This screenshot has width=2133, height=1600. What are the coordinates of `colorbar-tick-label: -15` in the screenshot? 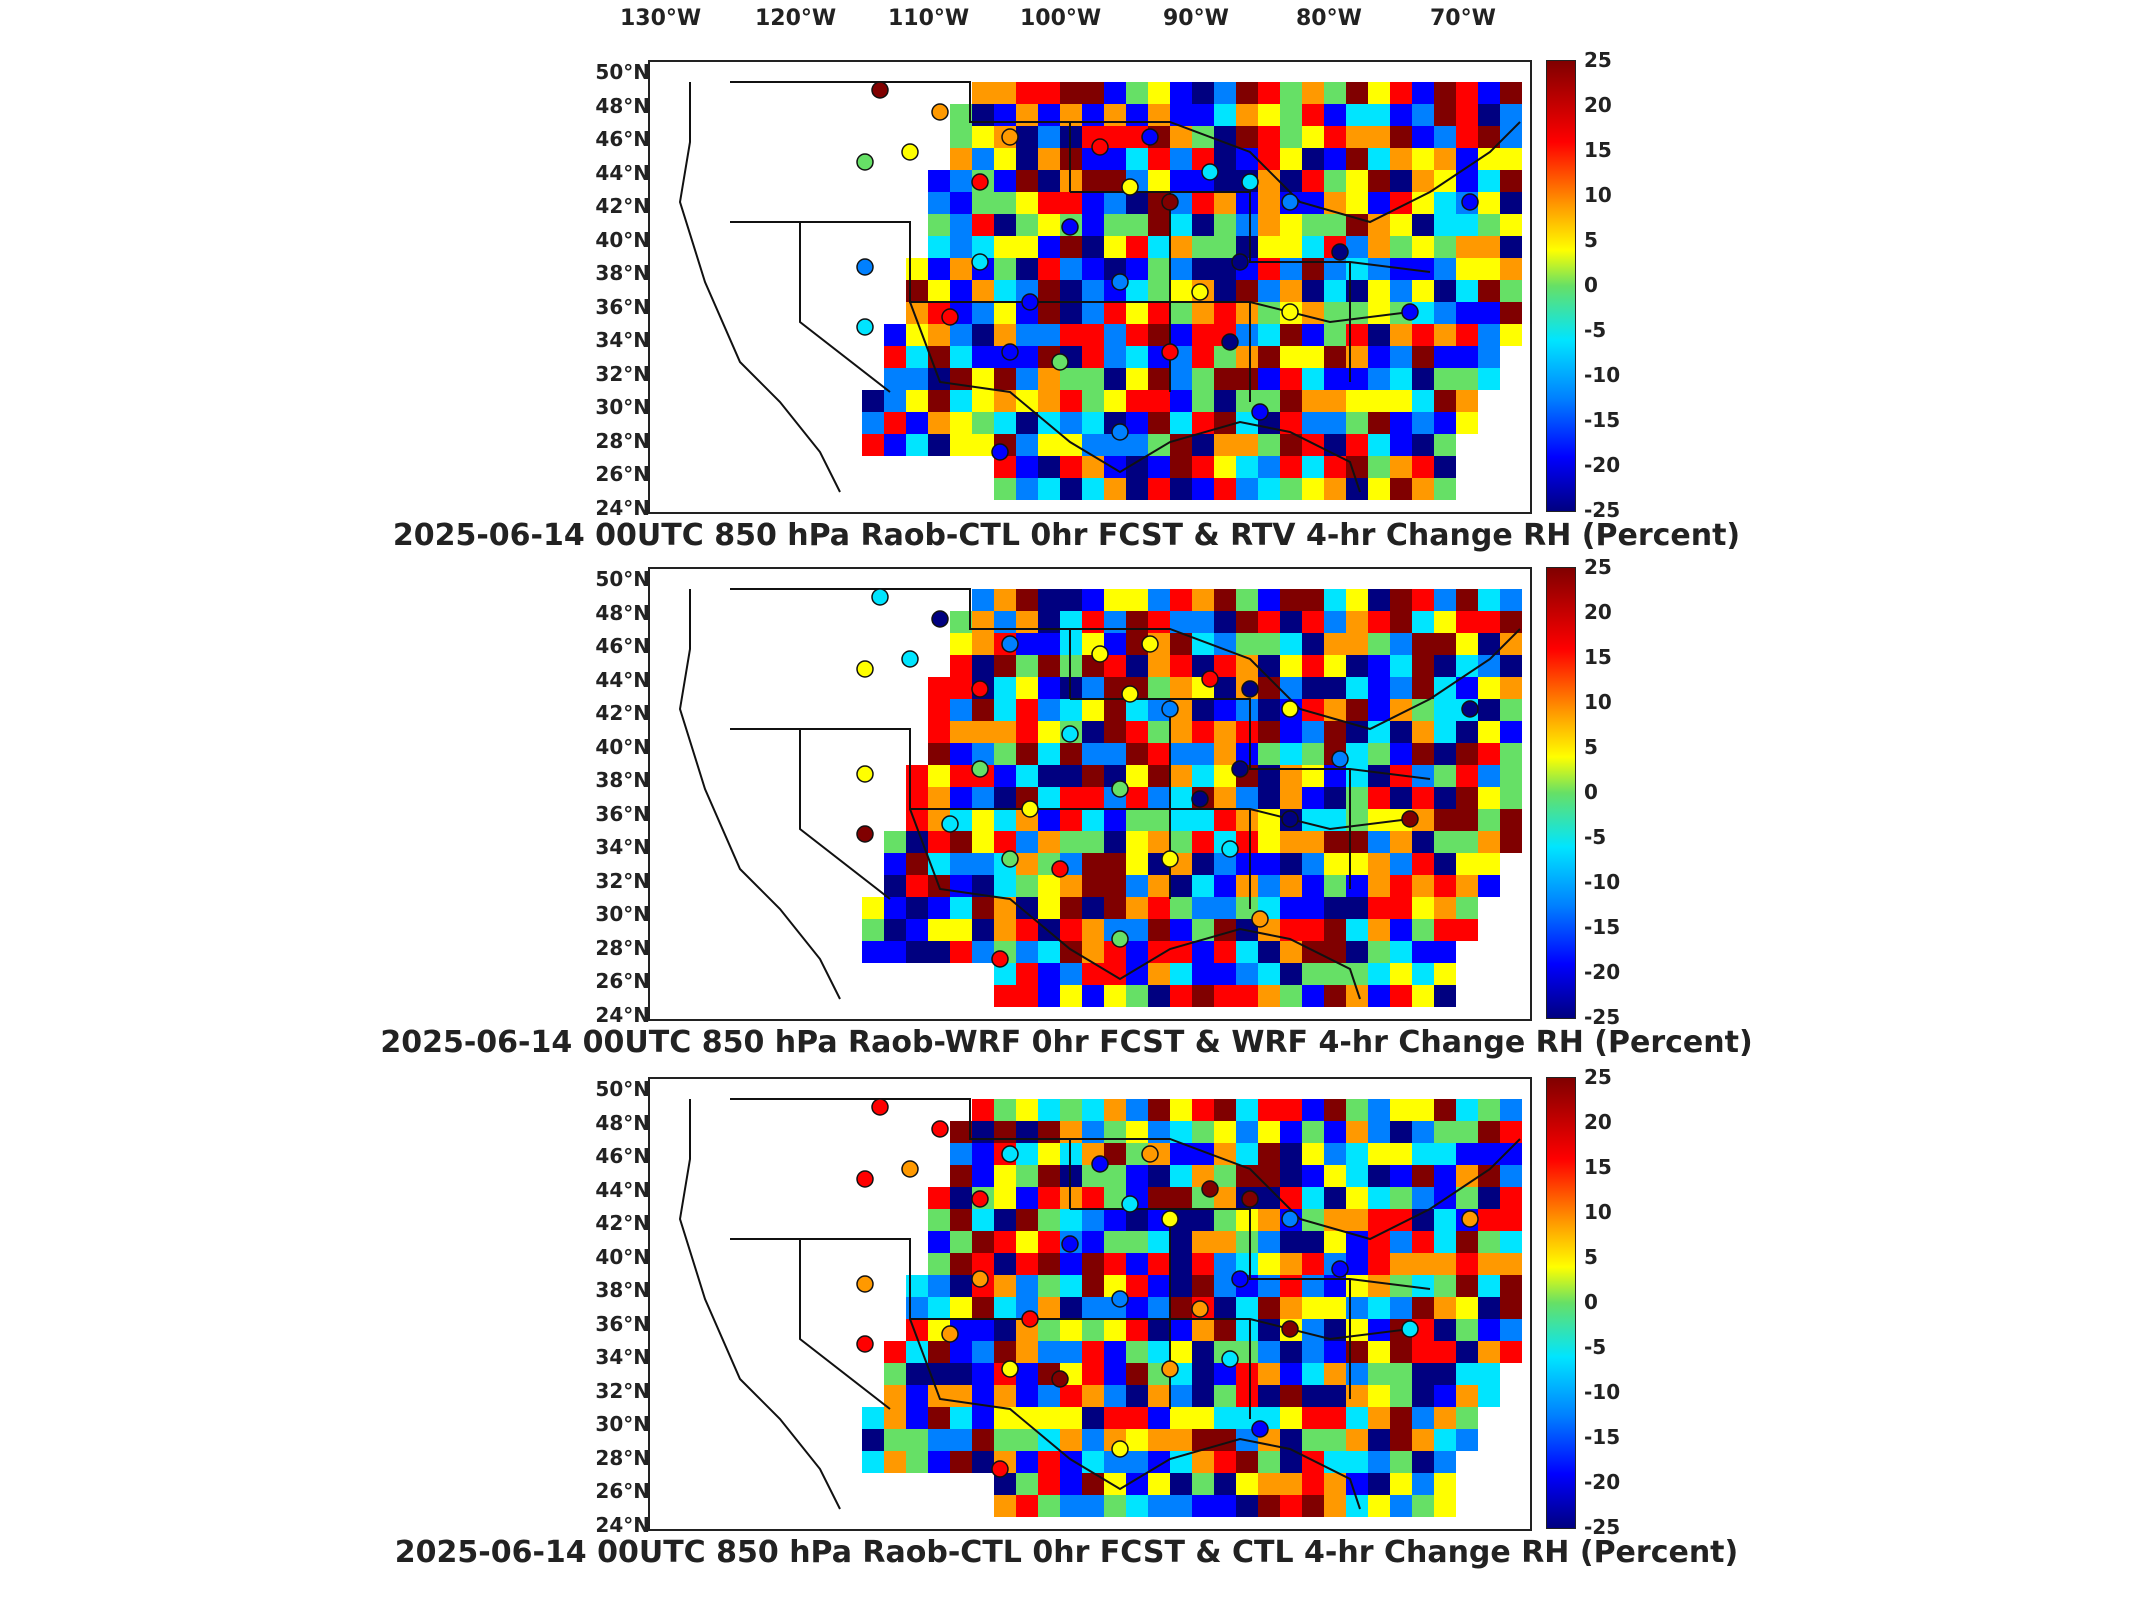 It's located at (1602, 1437).